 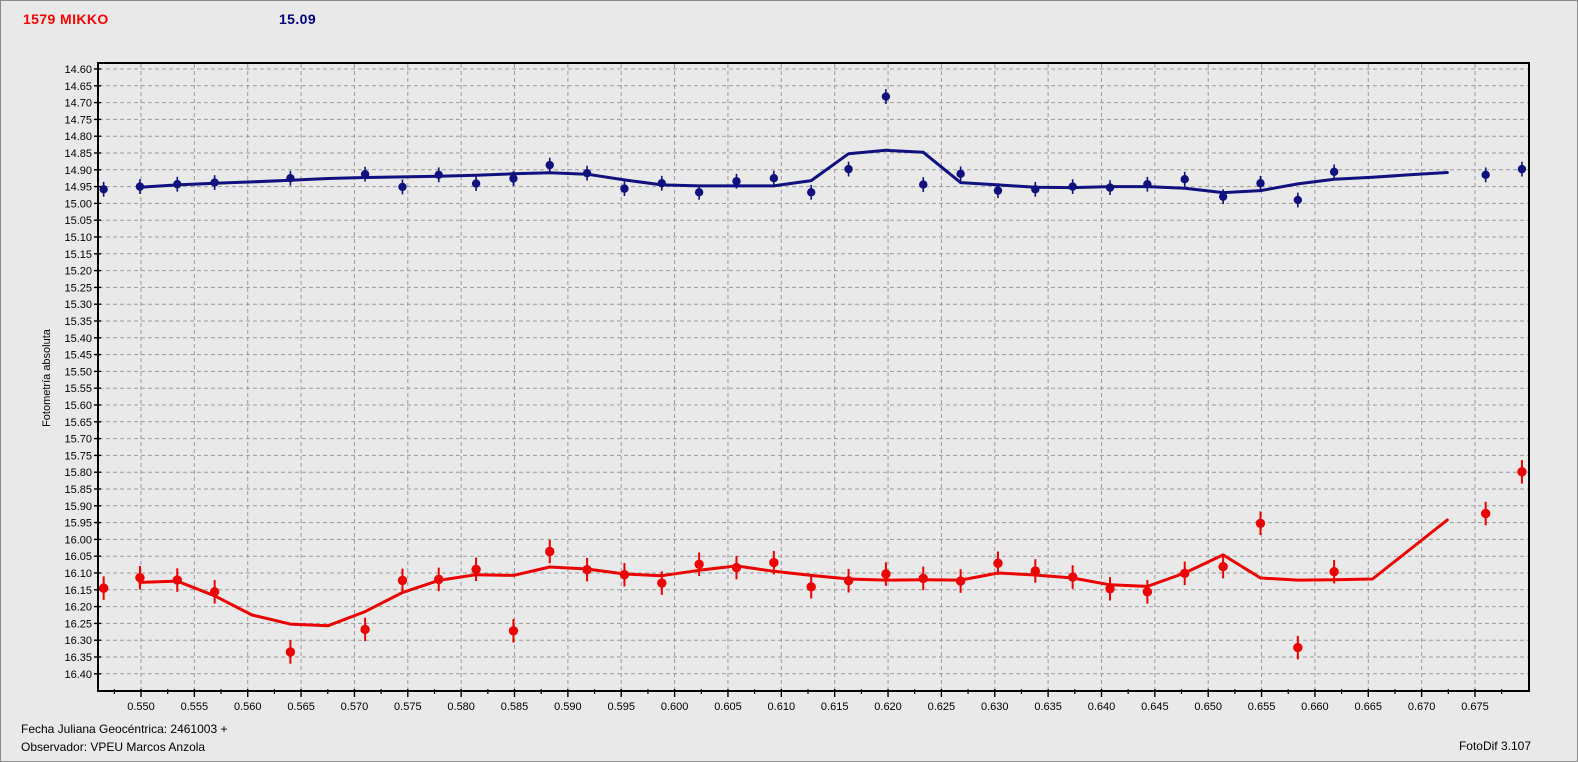 What do you see at coordinates (301, 707) in the screenshot?
I see `x-tick-label: 0.565` at bounding box center [301, 707].